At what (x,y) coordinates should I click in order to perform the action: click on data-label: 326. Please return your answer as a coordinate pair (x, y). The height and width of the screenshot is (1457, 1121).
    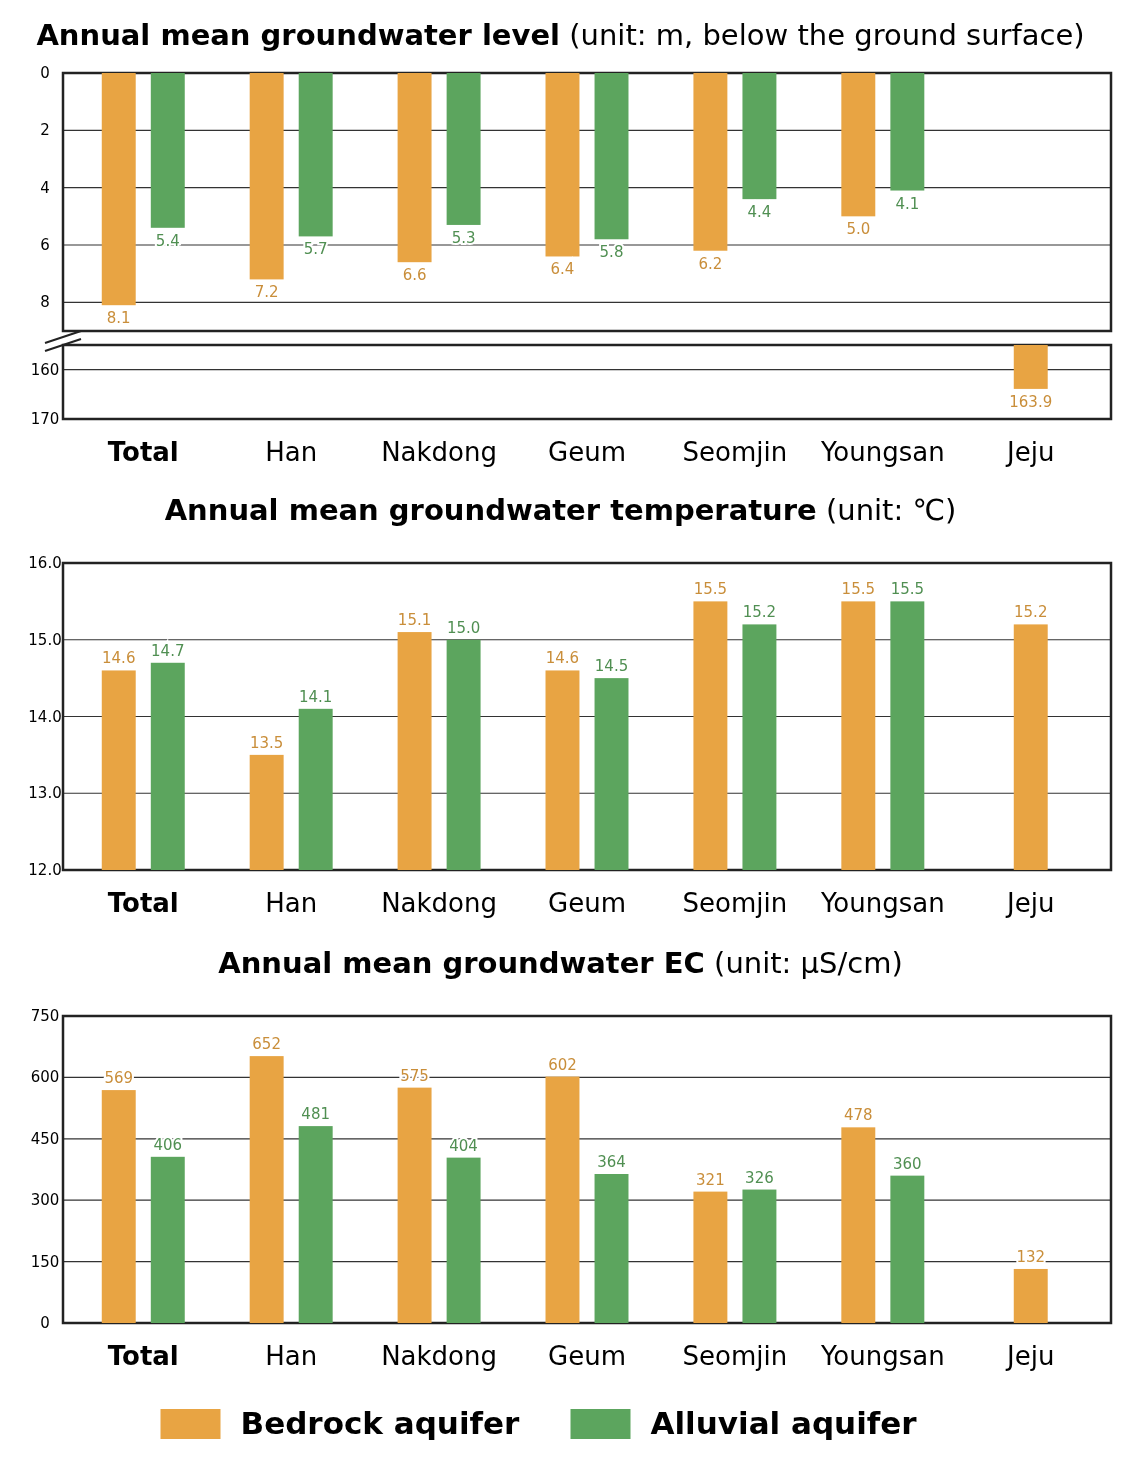
    Looking at the image, I should click on (759, 1177).